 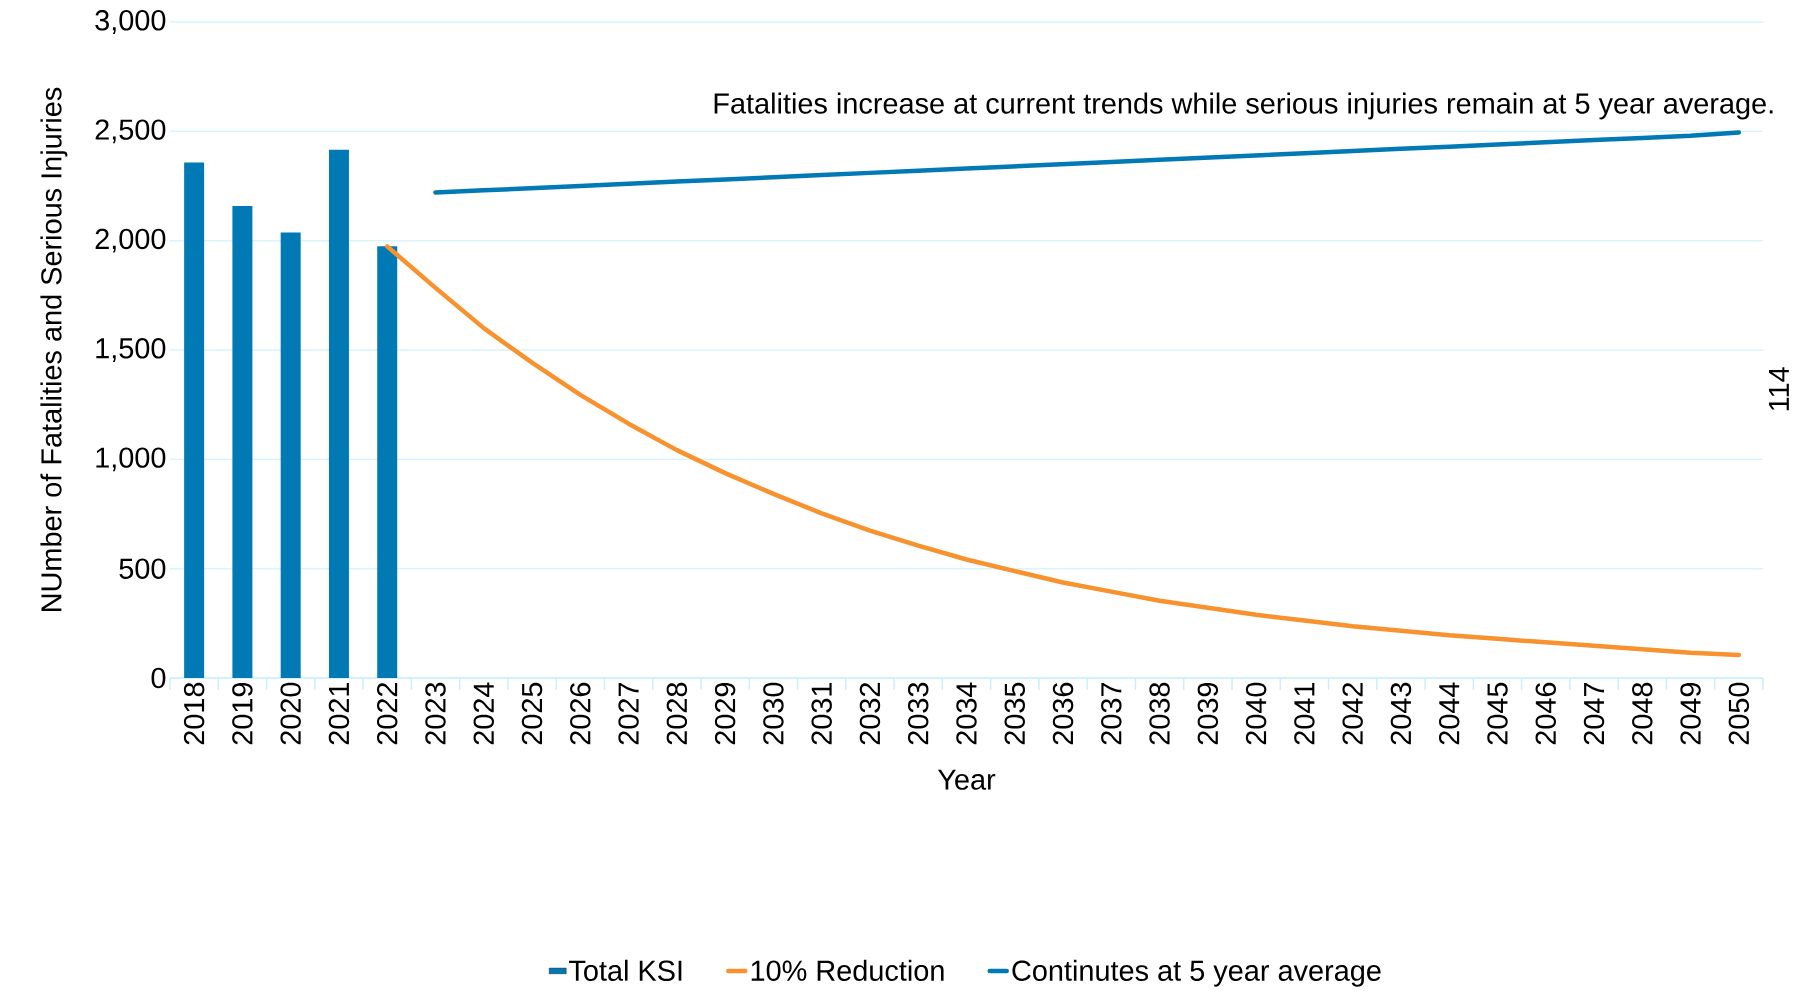 What do you see at coordinates (290, 713) in the screenshot?
I see `x-tick-label: 2020` at bounding box center [290, 713].